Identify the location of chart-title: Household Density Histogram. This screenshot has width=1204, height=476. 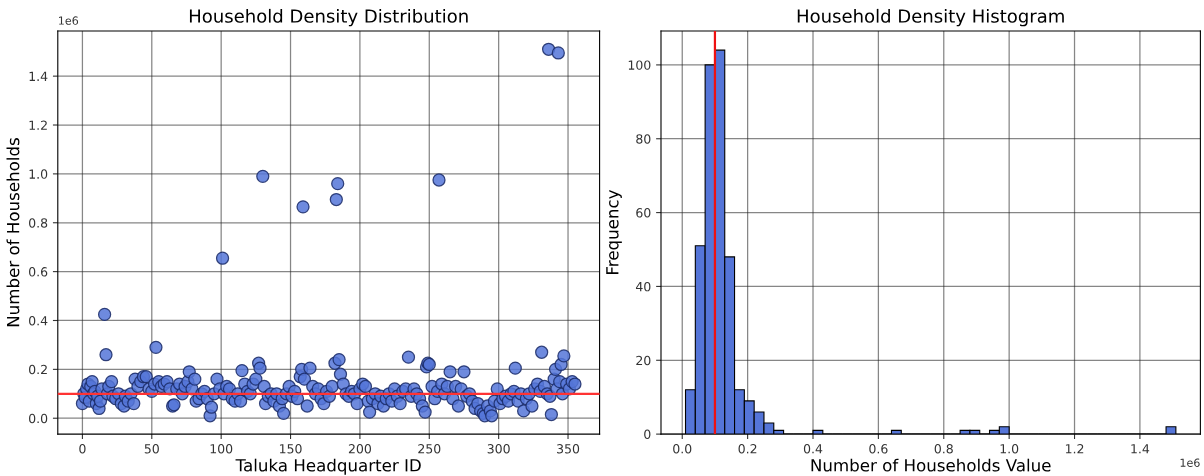
(930, 17).